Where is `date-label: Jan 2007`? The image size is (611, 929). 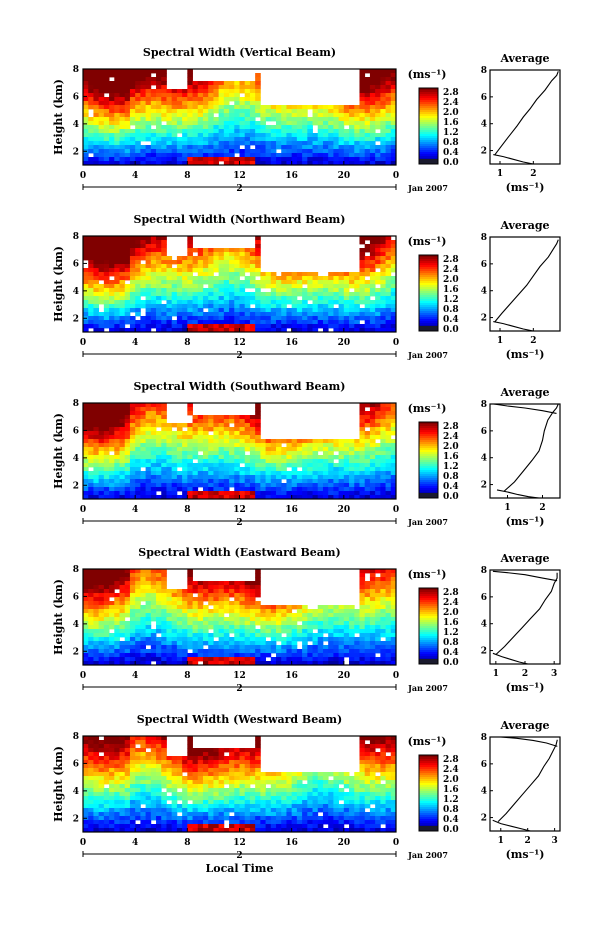 date-label: Jan 2007 is located at coordinates (427, 522).